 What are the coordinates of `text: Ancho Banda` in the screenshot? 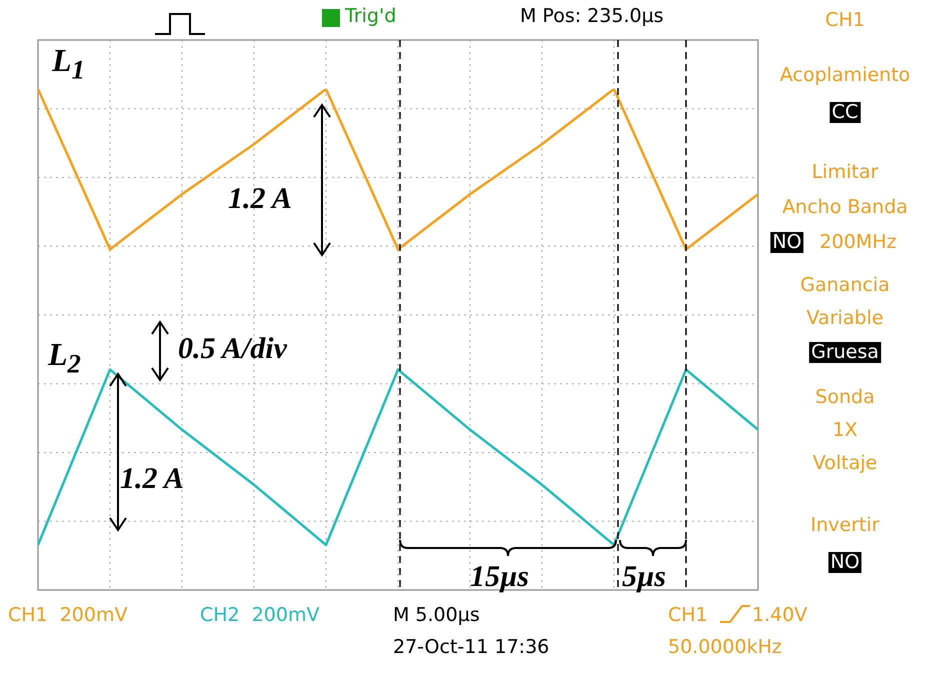 It's located at (845, 207).